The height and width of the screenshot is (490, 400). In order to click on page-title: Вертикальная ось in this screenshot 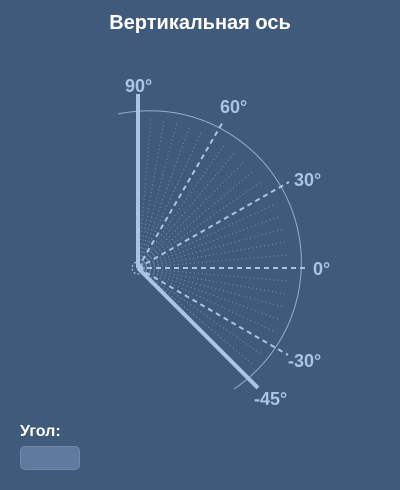, I will do `click(200, 23)`.